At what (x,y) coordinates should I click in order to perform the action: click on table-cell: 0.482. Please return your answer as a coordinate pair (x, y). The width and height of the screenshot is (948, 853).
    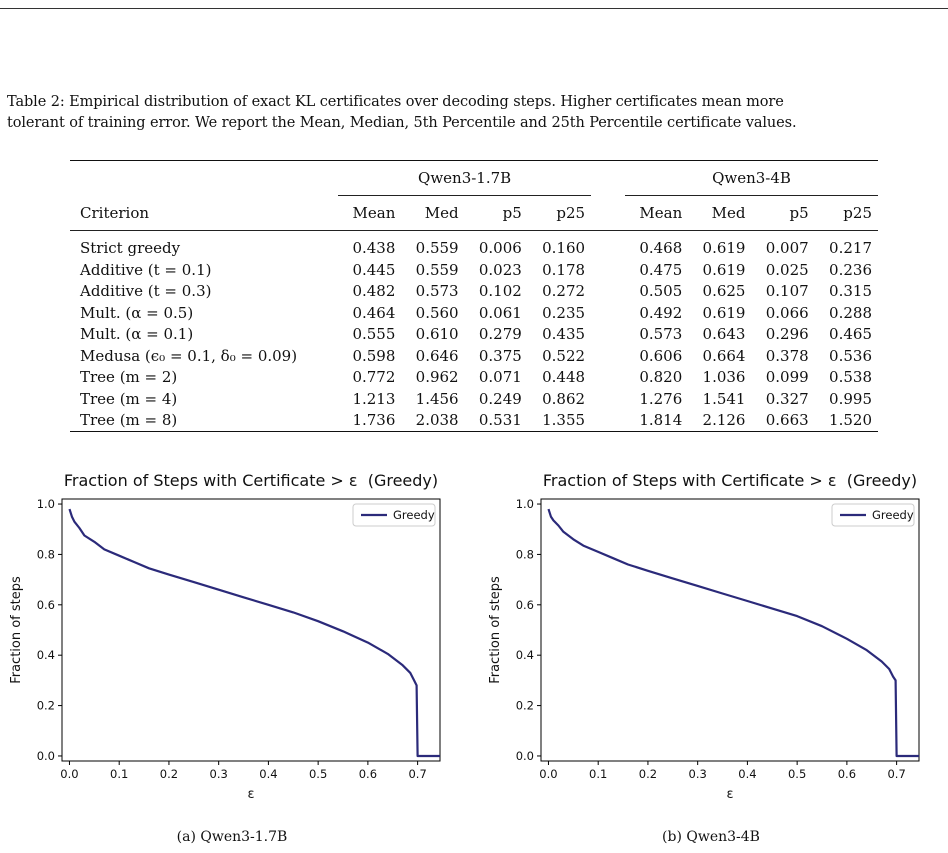
    Looking at the image, I should click on (374, 291).